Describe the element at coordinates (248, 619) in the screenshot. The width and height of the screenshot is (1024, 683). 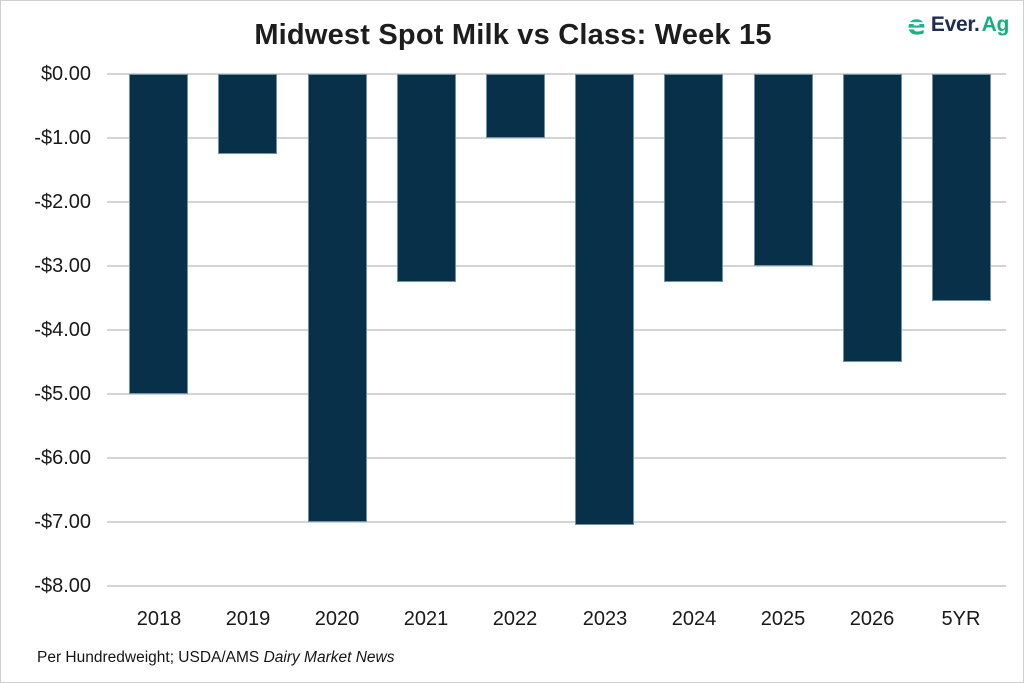
I see `x-axis-label-2019: 2019` at that location.